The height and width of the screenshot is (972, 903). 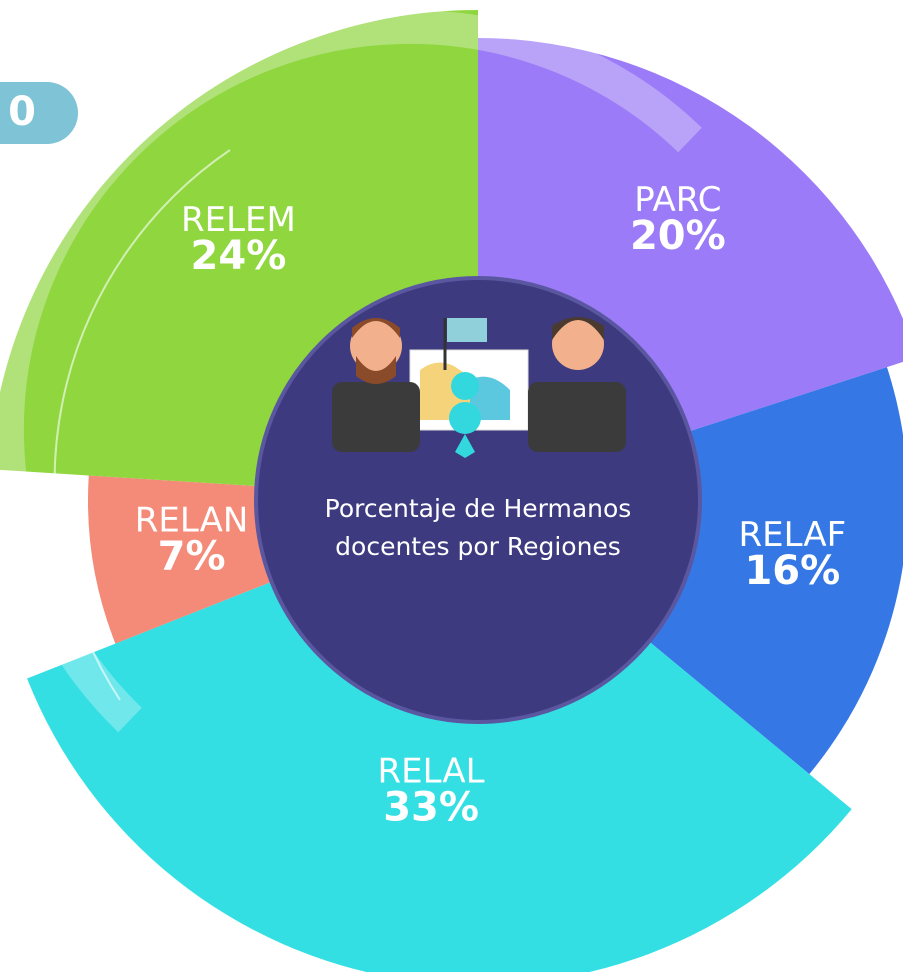 I want to click on badge-text: 0, so click(x=22, y=112).